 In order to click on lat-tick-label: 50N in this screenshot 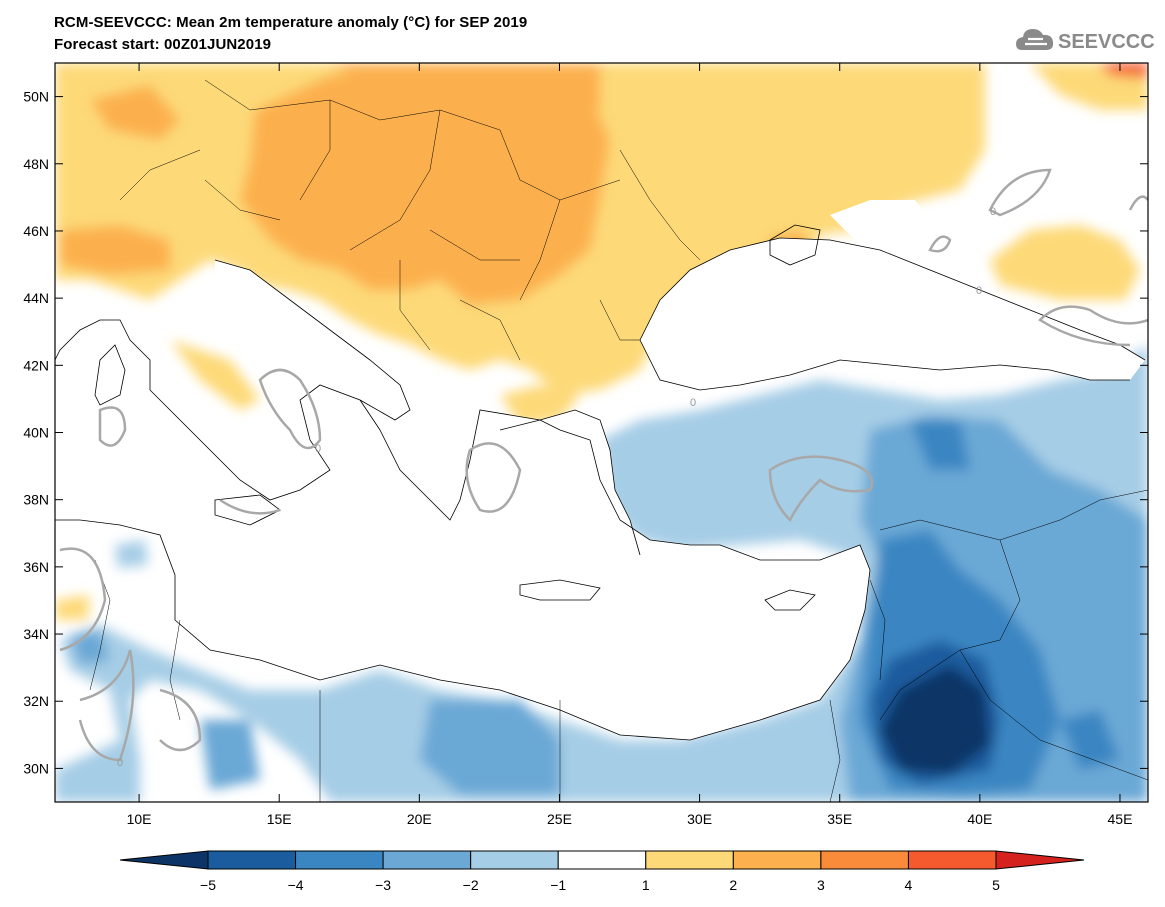, I will do `click(36, 97)`.